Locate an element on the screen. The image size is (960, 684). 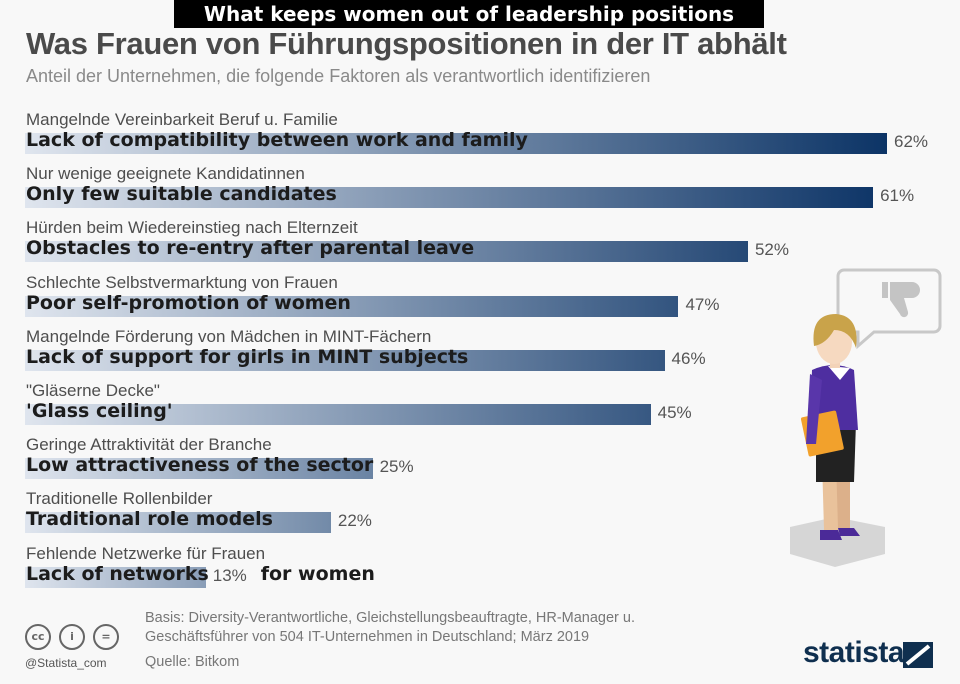
value-label: 22% is located at coordinates (354, 521).